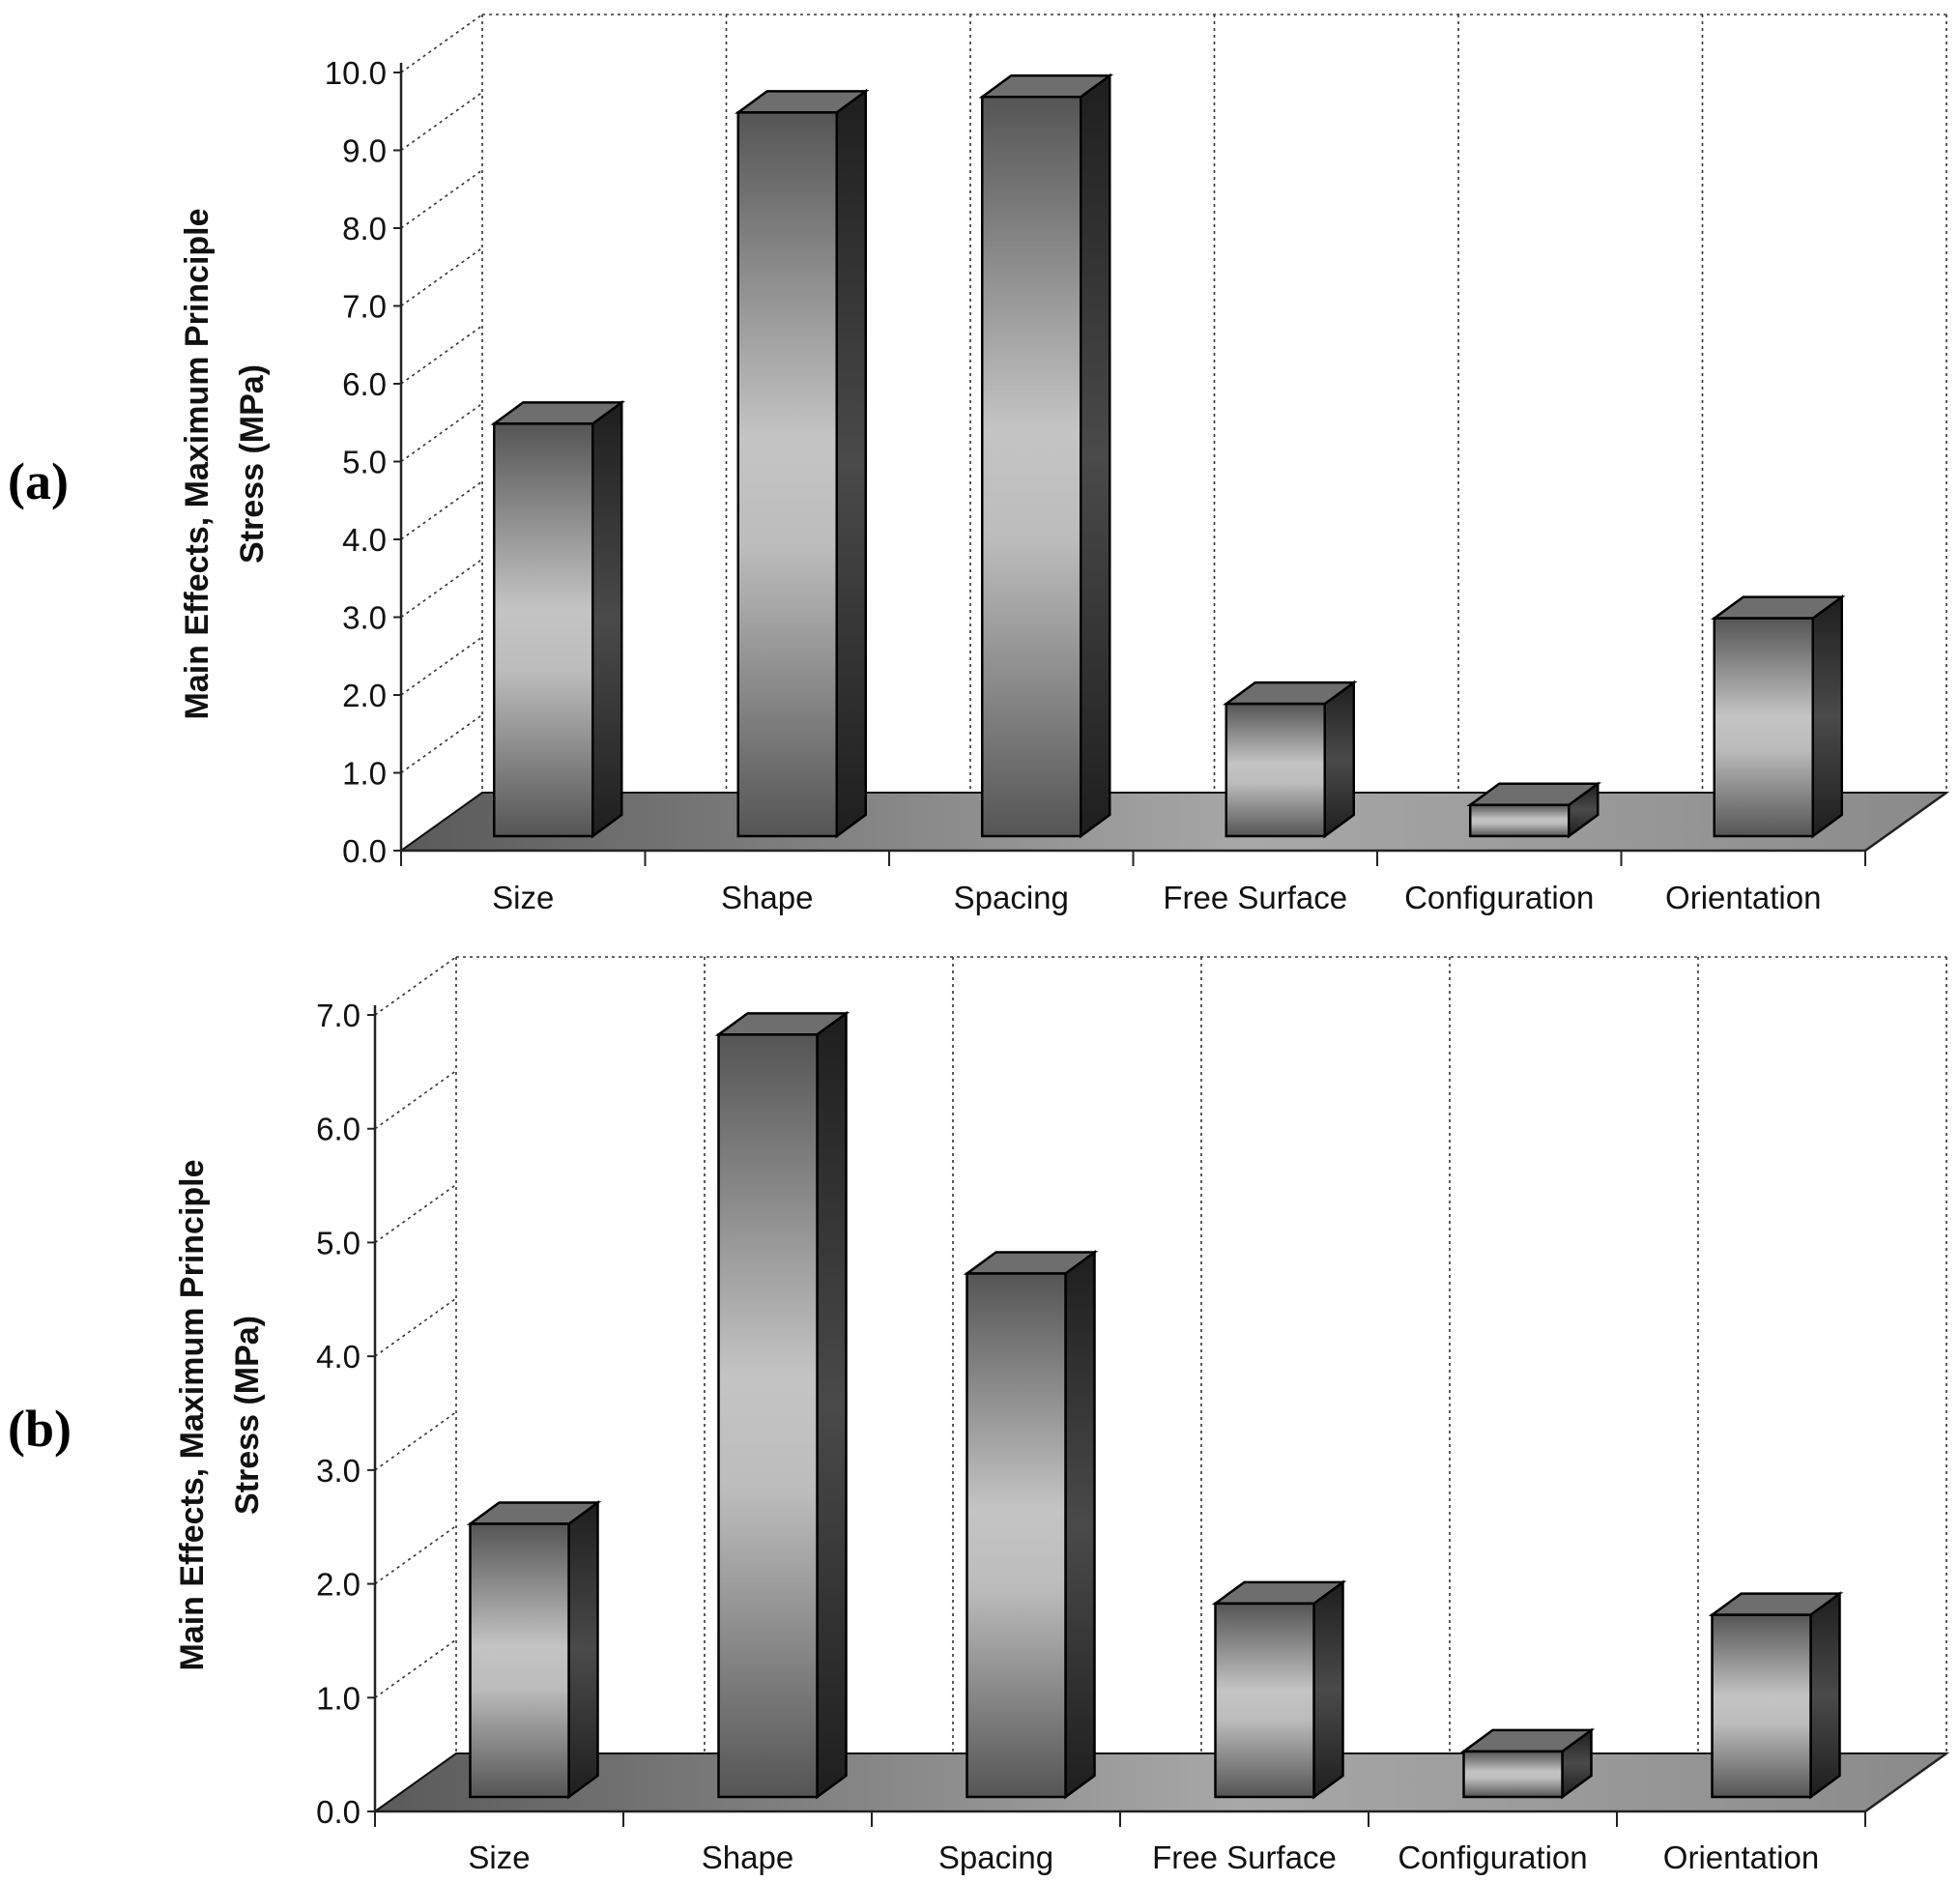 The height and width of the screenshot is (1882, 1960). Describe the element at coordinates (356, 73) in the screenshot. I see `y-tick-label: 10.0` at that location.